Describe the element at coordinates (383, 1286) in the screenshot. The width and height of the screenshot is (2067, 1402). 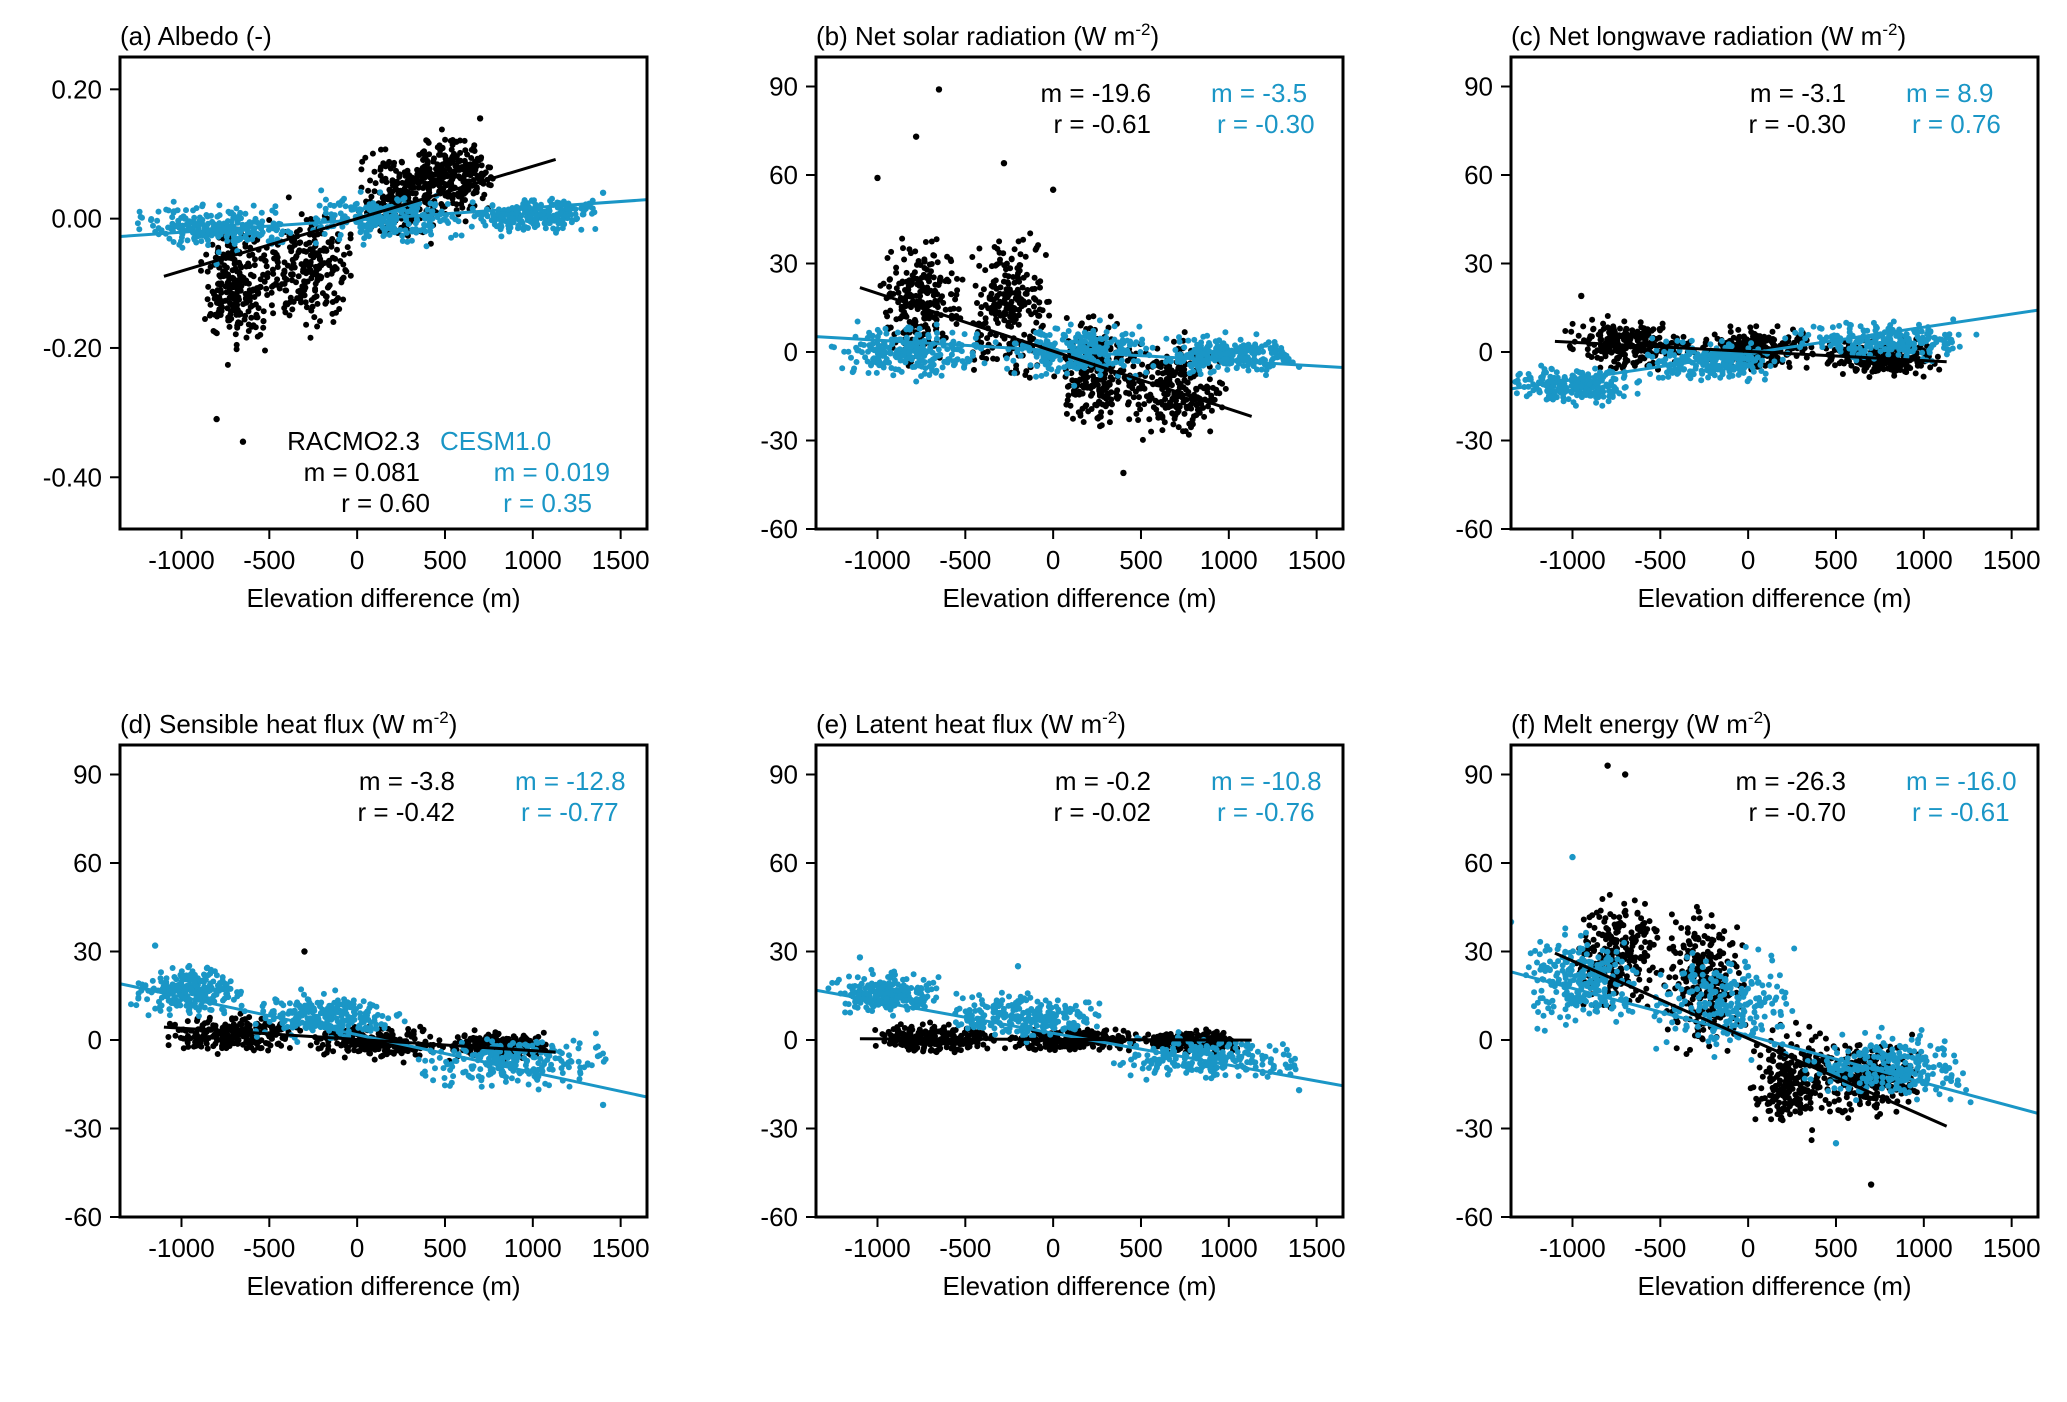
I see `x-axis-label: Elevation difference (m)` at that location.